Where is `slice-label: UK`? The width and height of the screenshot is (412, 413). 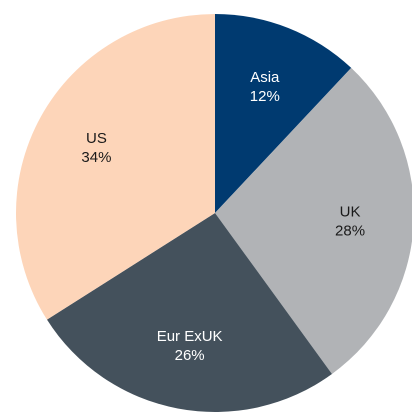 slice-label: UK is located at coordinates (350, 211).